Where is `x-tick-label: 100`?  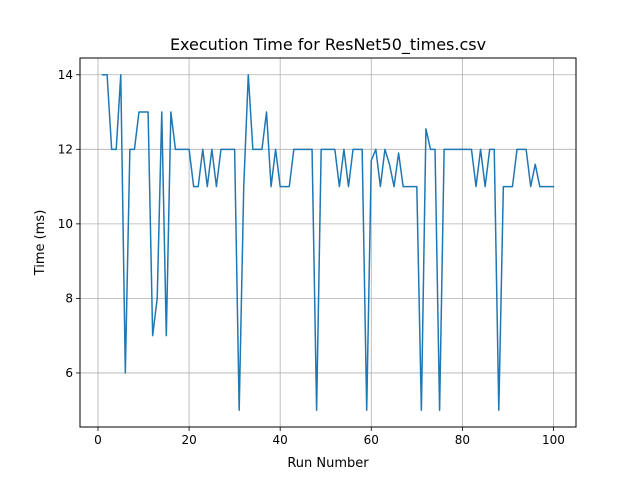
x-tick-label: 100 is located at coordinates (553, 440).